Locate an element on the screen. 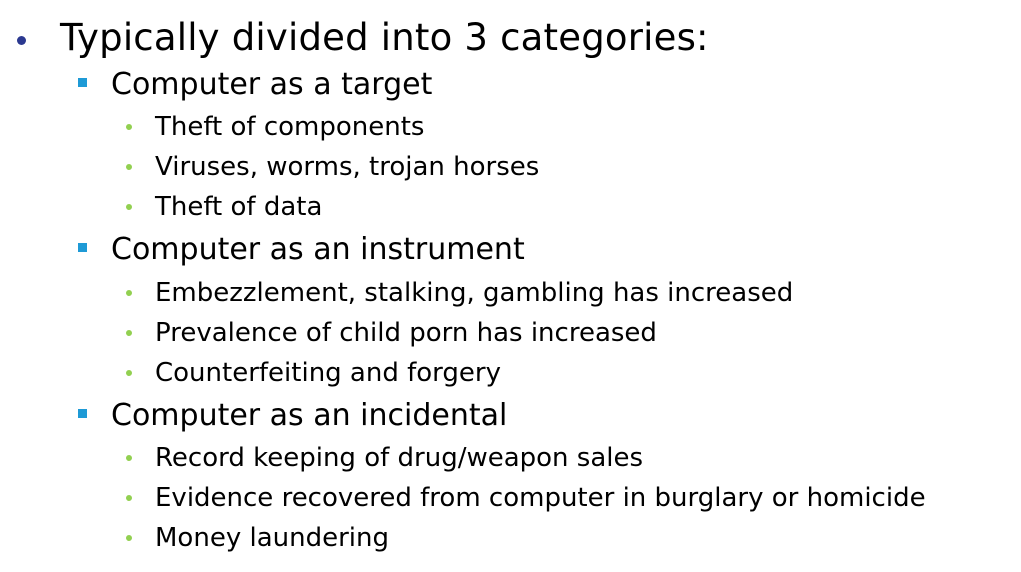 The height and width of the screenshot is (572, 1021). list-item-text: Theft of components is located at coordinates (290, 127).